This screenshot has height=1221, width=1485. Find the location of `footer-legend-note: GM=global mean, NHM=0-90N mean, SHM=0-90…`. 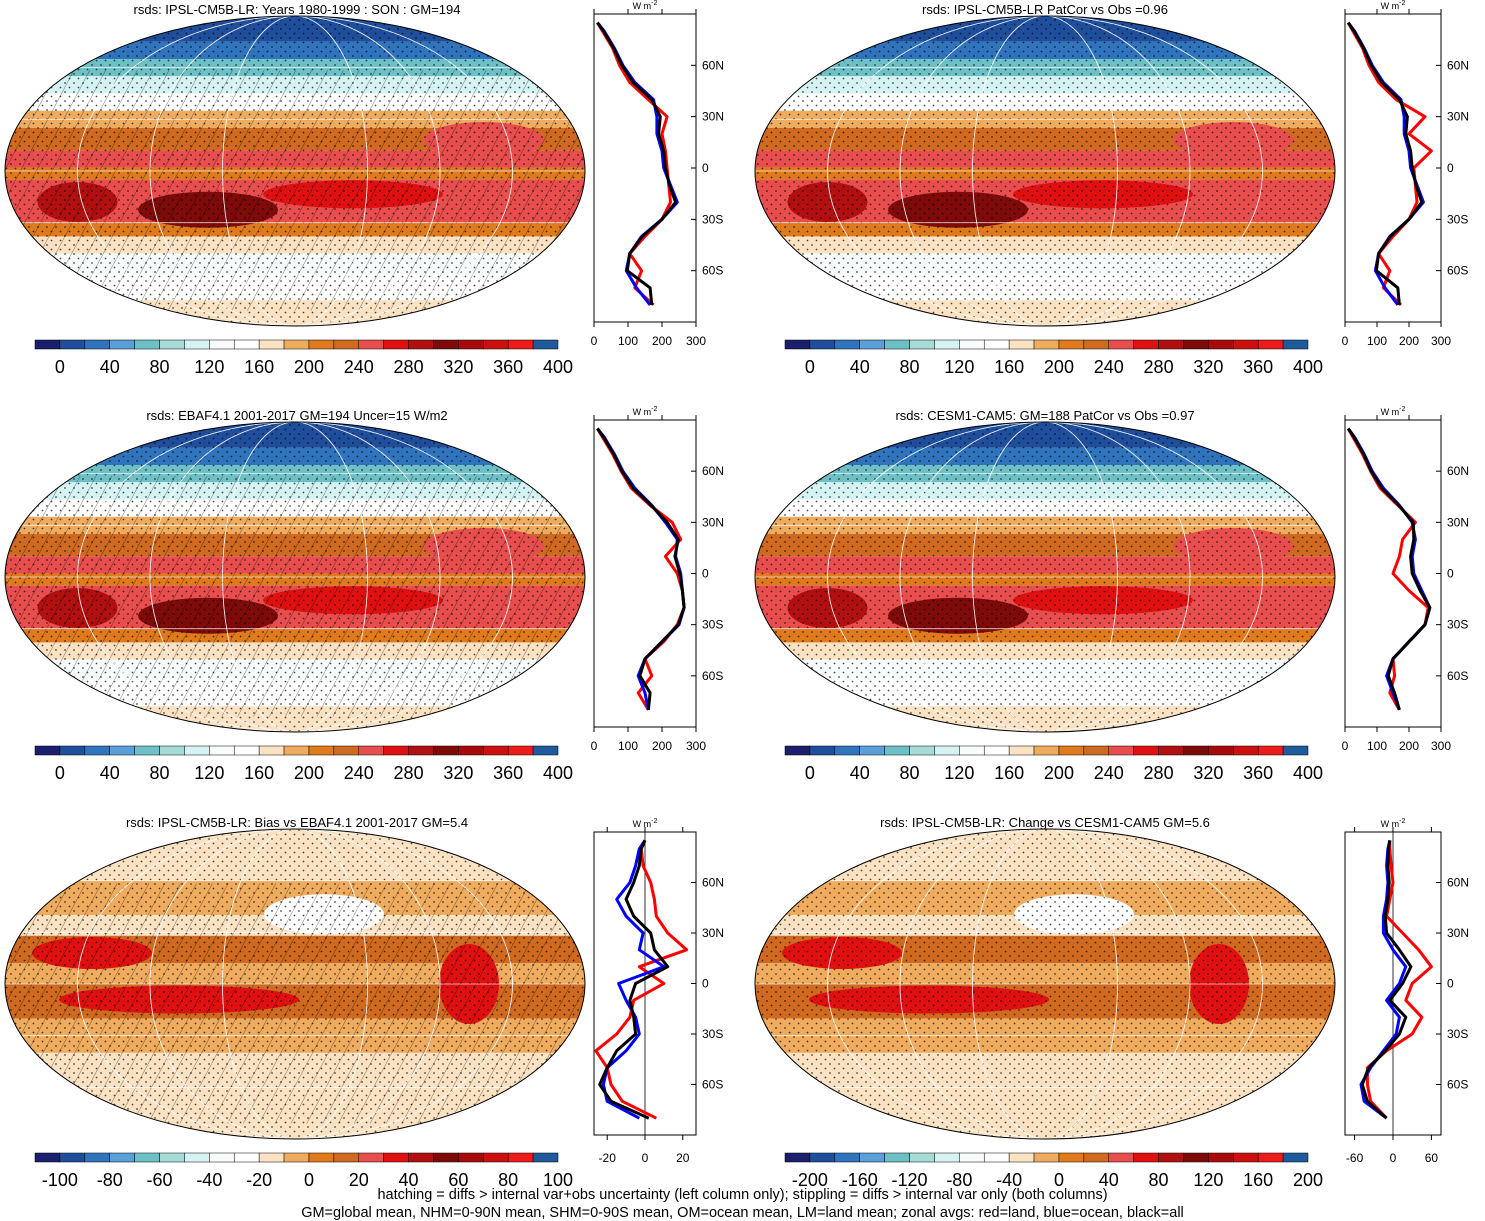

footer-legend-note: GM=global mean, NHM=0-90N mean, SHM=0-90… is located at coordinates (742, 1213).